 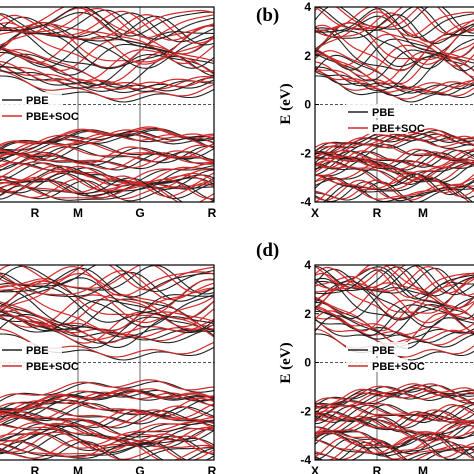 I want to click on y-tick-label: -4, so click(x=305, y=202).